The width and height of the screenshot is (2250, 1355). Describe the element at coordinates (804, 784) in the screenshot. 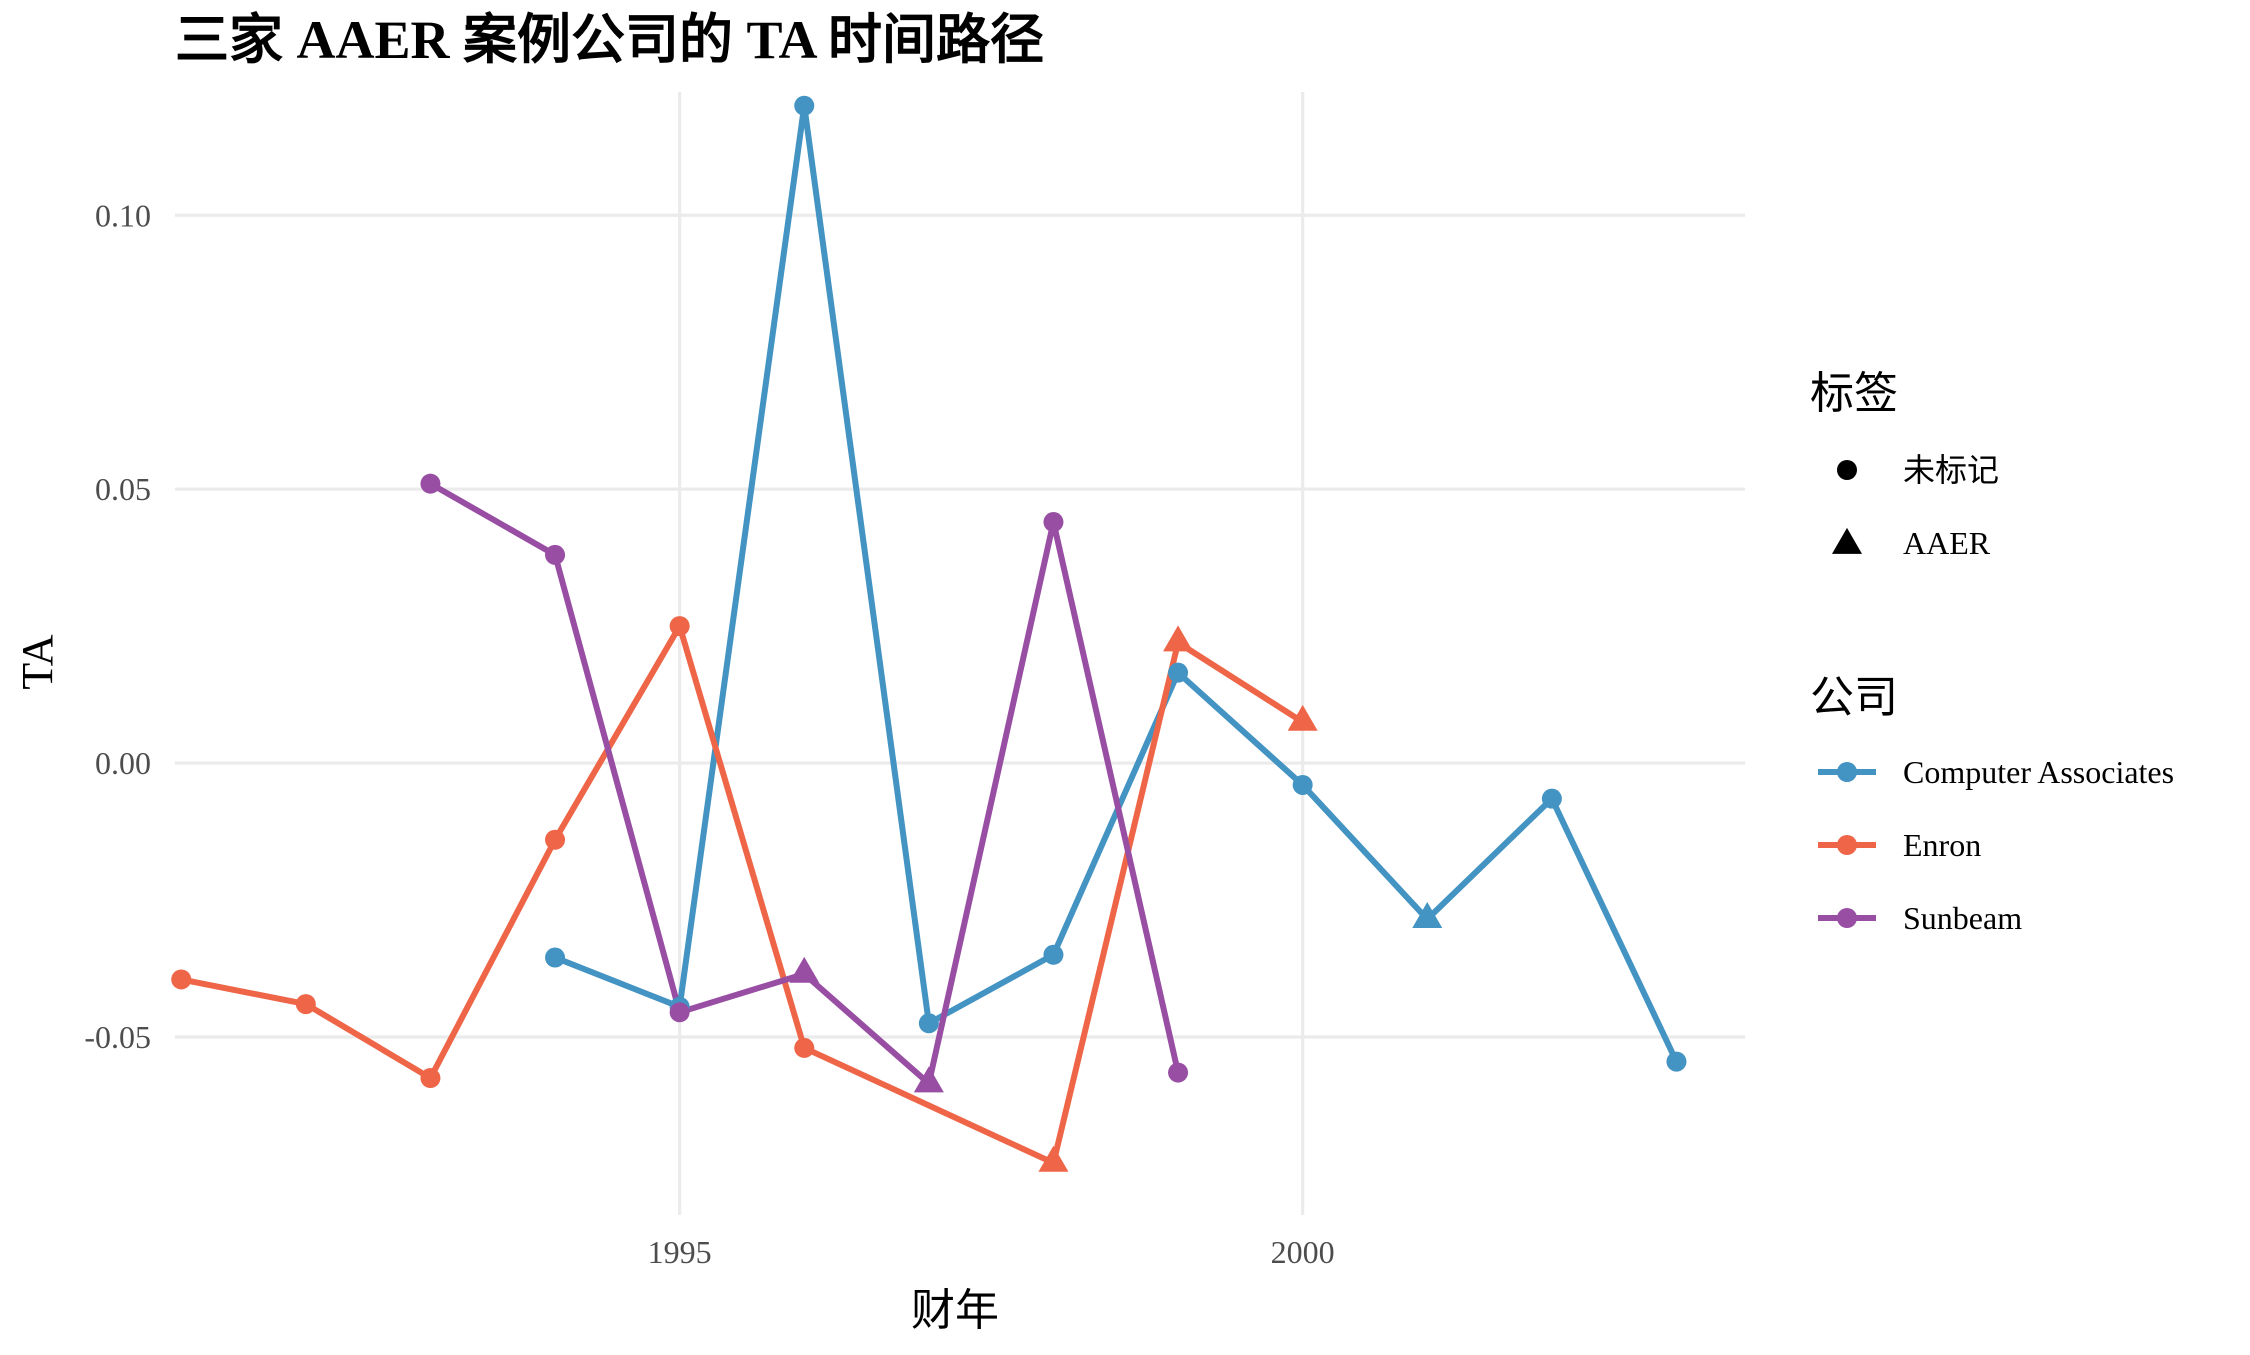

I see `series-line-sunbeam` at that location.